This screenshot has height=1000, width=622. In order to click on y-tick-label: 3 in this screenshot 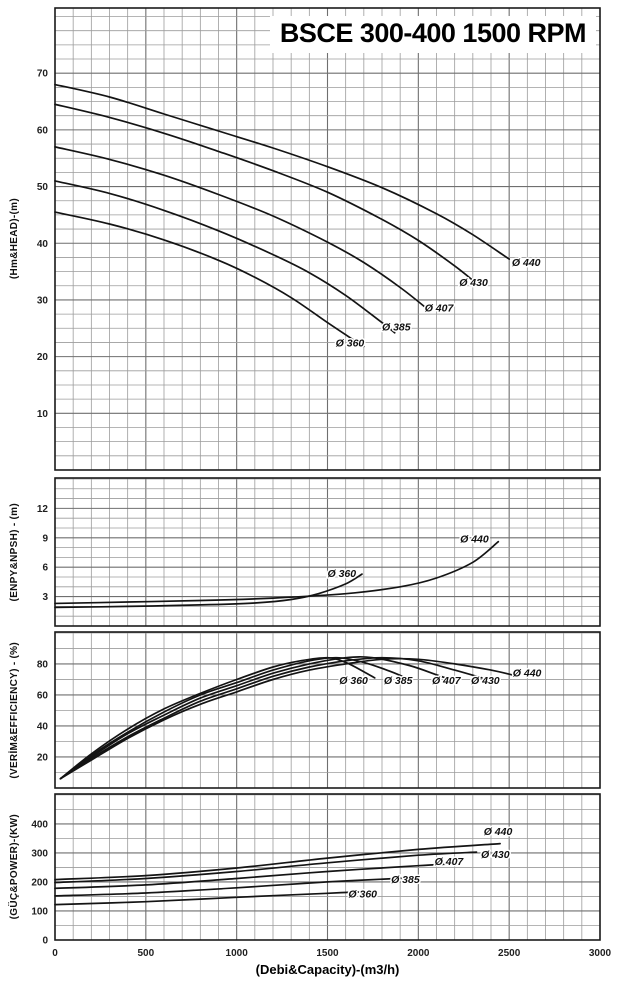, I will do `click(45, 597)`.